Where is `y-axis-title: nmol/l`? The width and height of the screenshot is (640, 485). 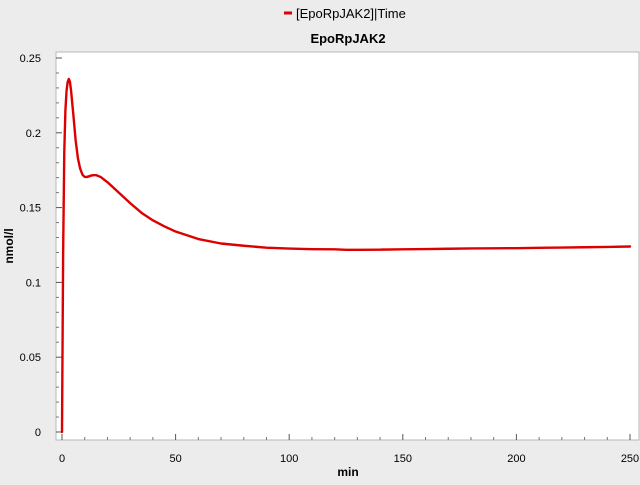
y-axis-title: nmol/l is located at coordinates (9, 245).